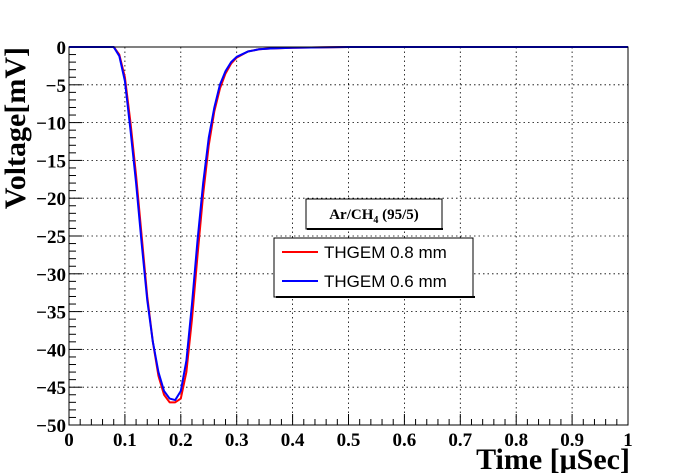 The height and width of the screenshot is (473, 698). I want to click on annotation-main: Ar/CH, so click(351, 215).